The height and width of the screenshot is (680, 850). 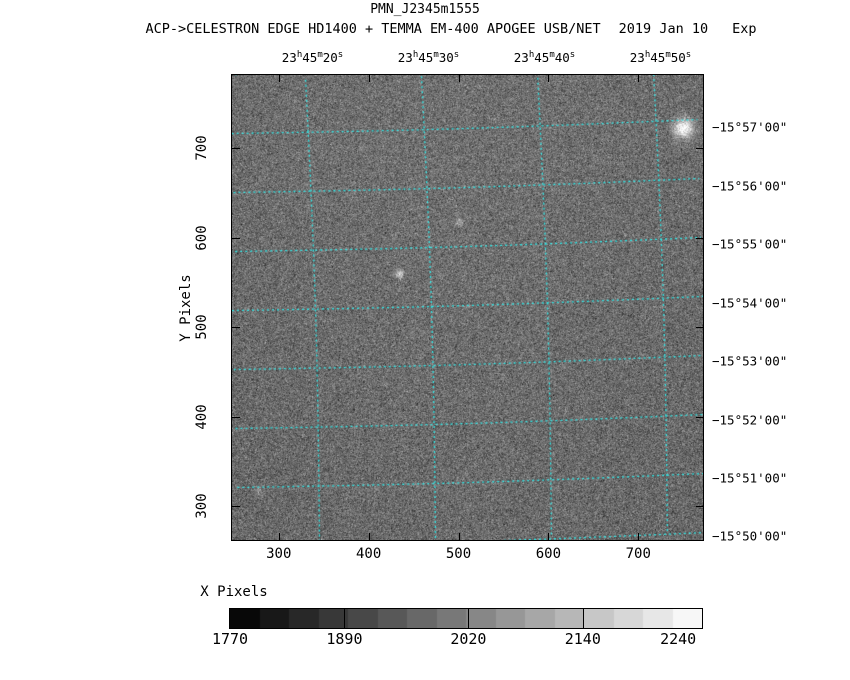 I want to click on colorbar-tick-label: 1890, so click(x=344, y=639).